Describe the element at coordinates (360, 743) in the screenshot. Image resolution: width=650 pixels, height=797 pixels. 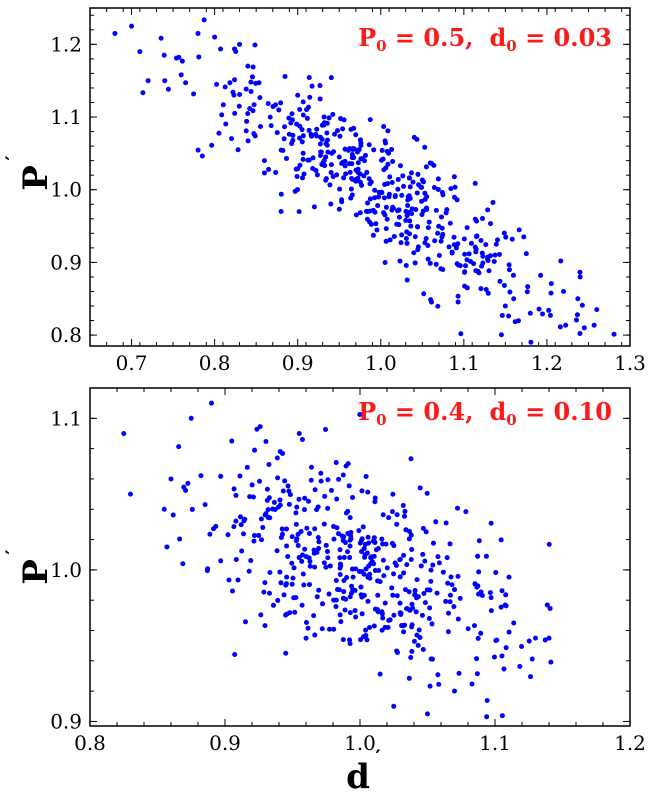
I see `bottom-x-tick-label: 1.0` at that location.